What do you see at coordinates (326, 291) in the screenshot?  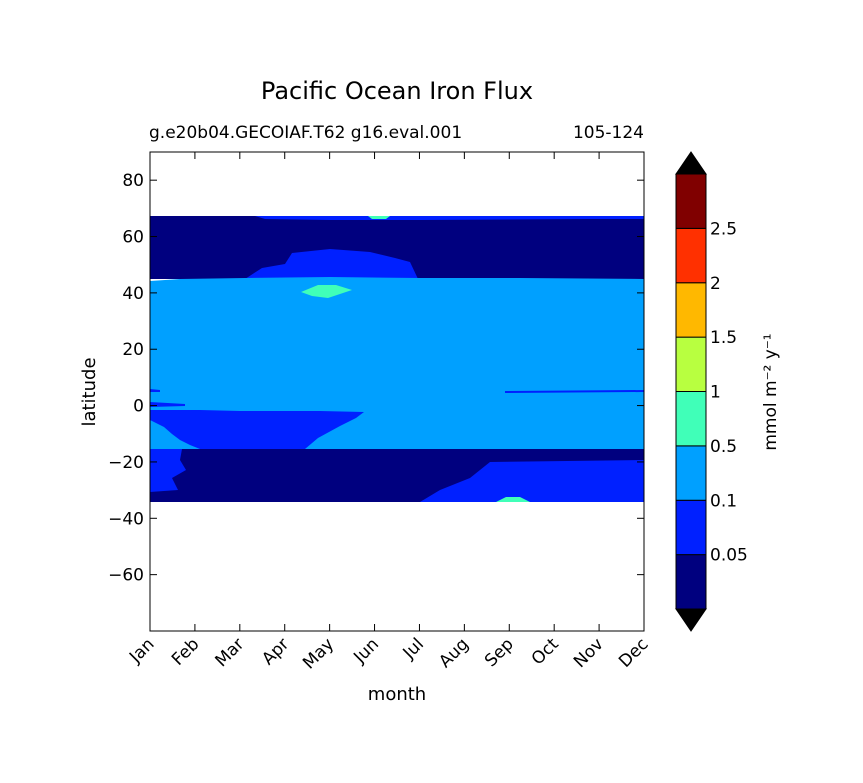 I see `region-cyan-patch` at bounding box center [326, 291].